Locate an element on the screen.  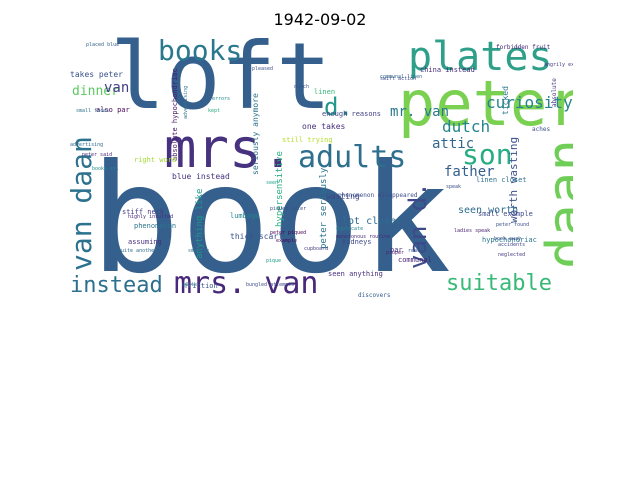
cloud-word: mrs. is located at coordinates (229, 148).